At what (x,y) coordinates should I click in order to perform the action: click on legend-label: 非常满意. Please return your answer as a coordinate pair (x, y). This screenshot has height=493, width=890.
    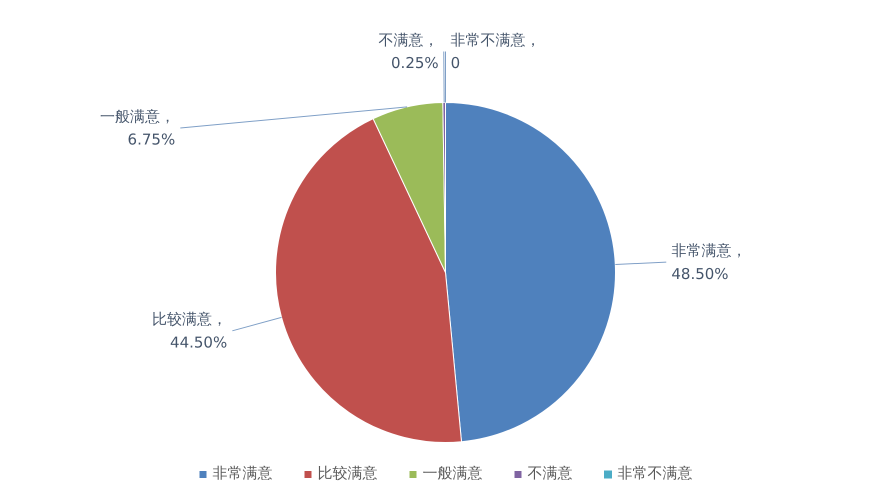
    Looking at the image, I should click on (242, 473).